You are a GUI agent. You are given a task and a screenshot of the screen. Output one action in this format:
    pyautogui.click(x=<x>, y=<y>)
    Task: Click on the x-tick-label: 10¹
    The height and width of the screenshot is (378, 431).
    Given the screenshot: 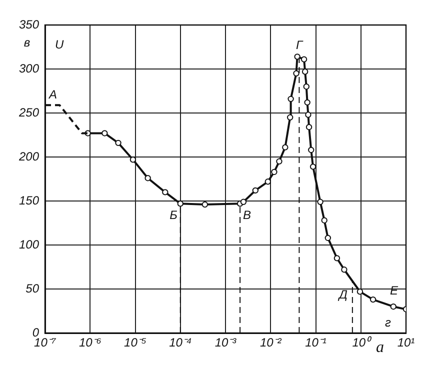 What is the action you would take?
    pyautogui.click(x=406, y=343)
    